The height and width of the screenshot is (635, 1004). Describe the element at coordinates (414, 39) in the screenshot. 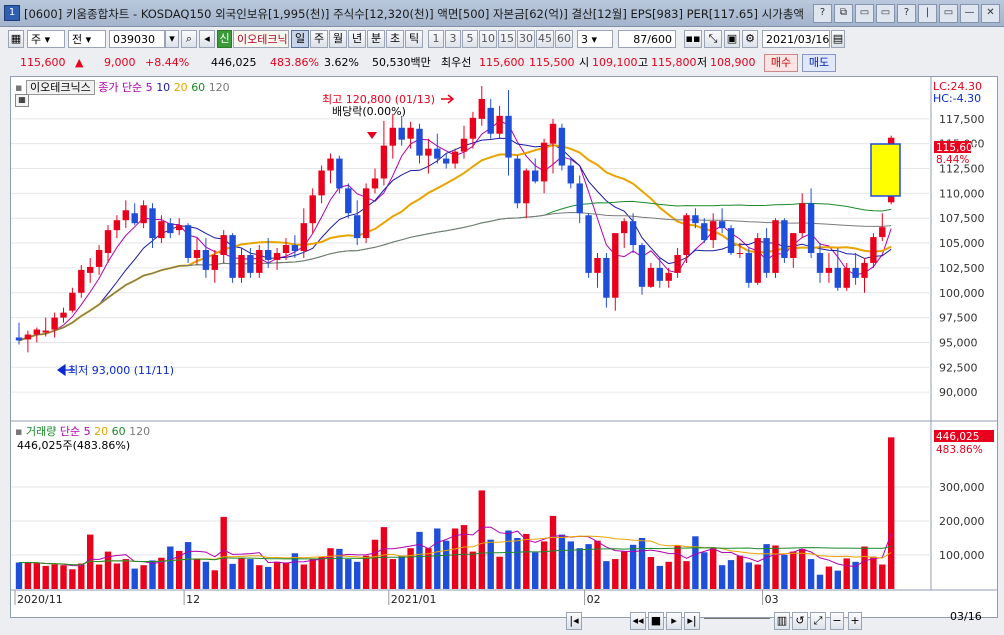

I see `period-tick-button: 틱` at that location.